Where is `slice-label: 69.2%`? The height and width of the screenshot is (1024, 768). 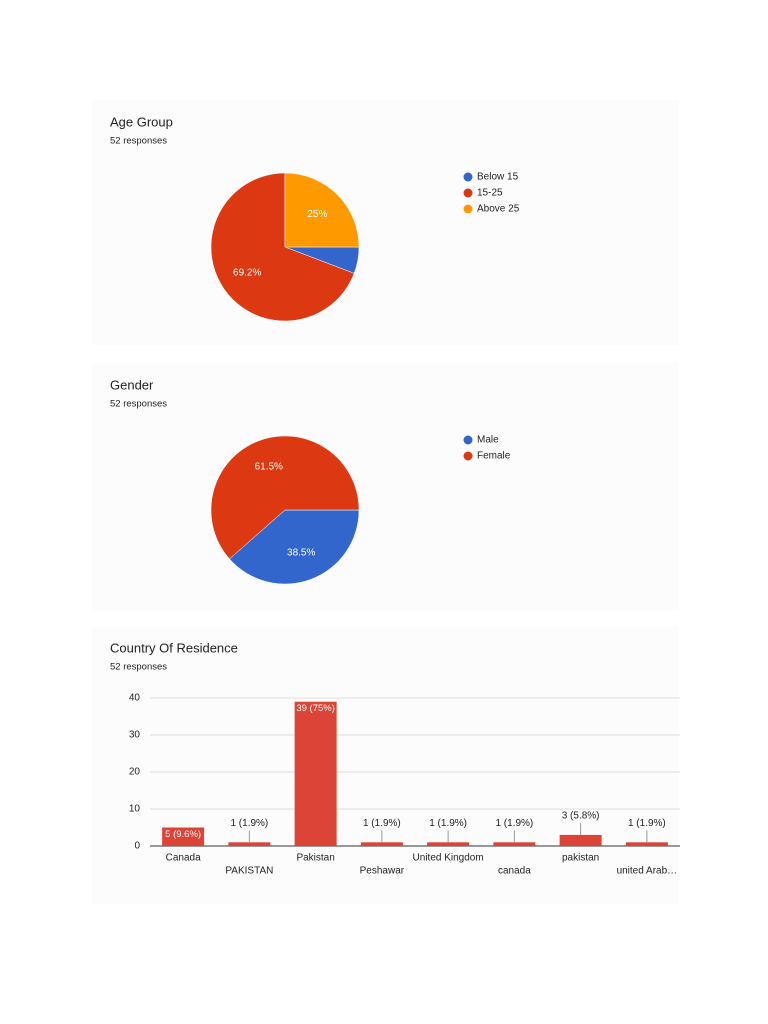 slice-label: 69.2% is located at coordinates (247, 273).